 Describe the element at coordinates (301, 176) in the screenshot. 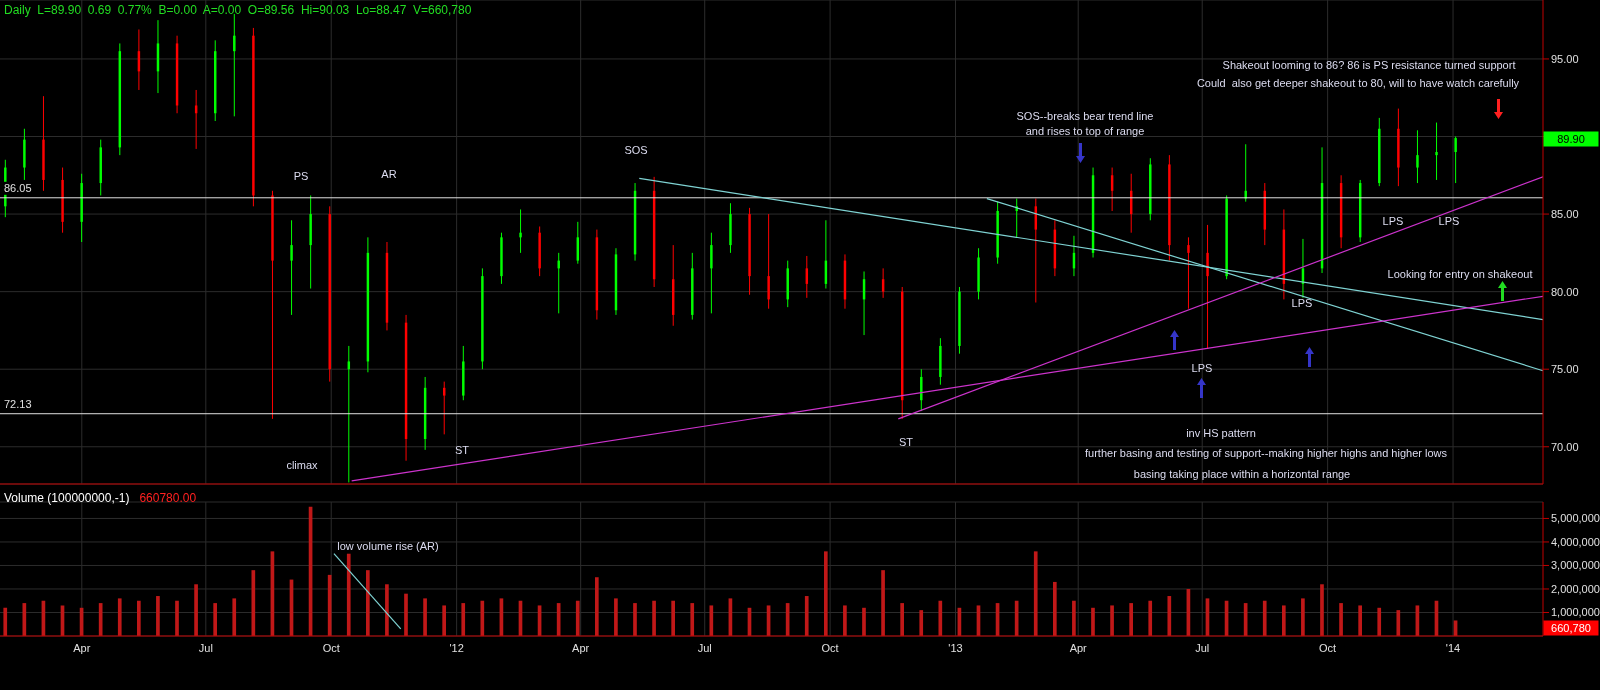

I see `annotation: PS` at that location.